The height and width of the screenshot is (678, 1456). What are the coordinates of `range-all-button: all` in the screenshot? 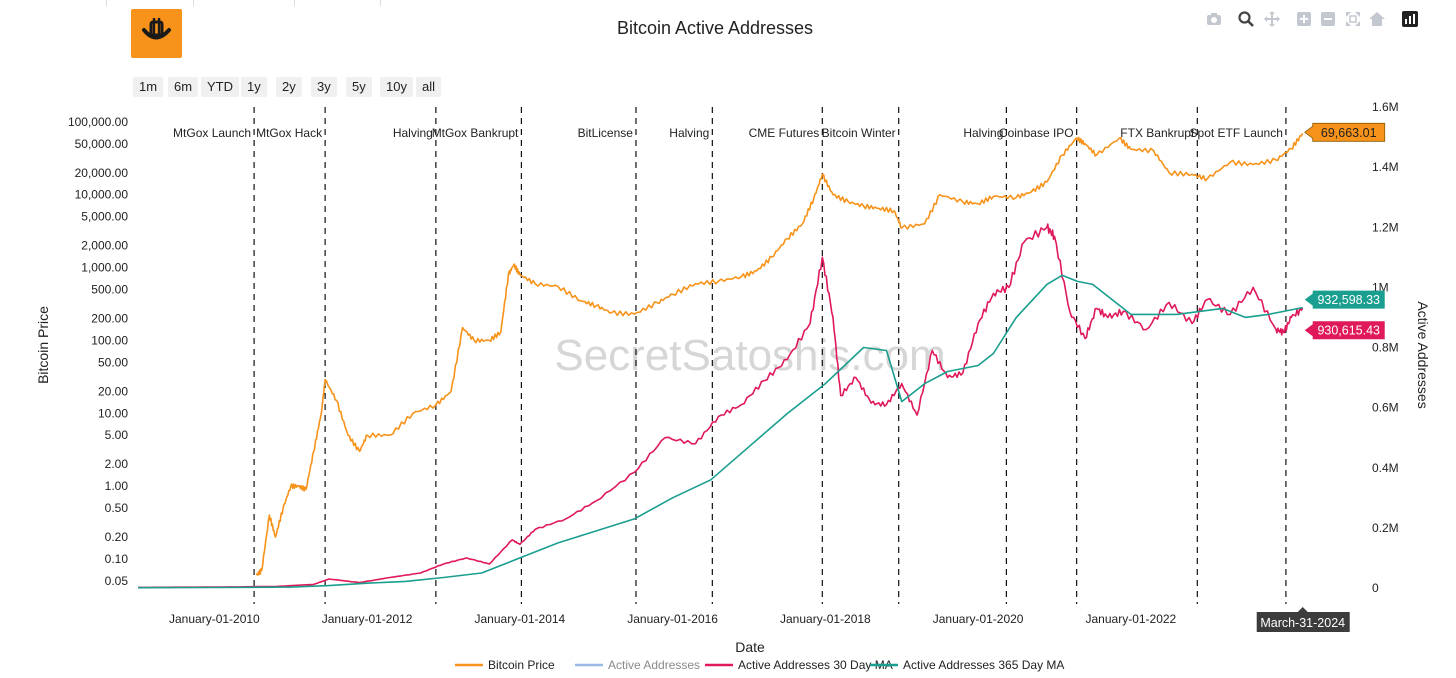 It's located at (429, 87).